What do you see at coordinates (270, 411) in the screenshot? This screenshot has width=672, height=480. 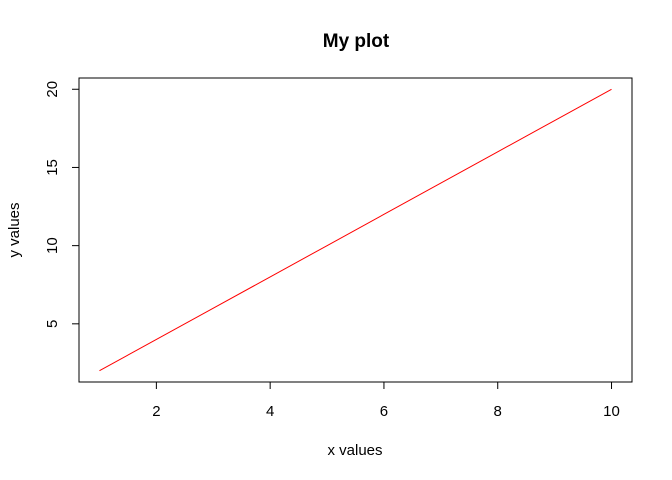 I see `x-tick-label: 4` at bounding box center [270, 411].